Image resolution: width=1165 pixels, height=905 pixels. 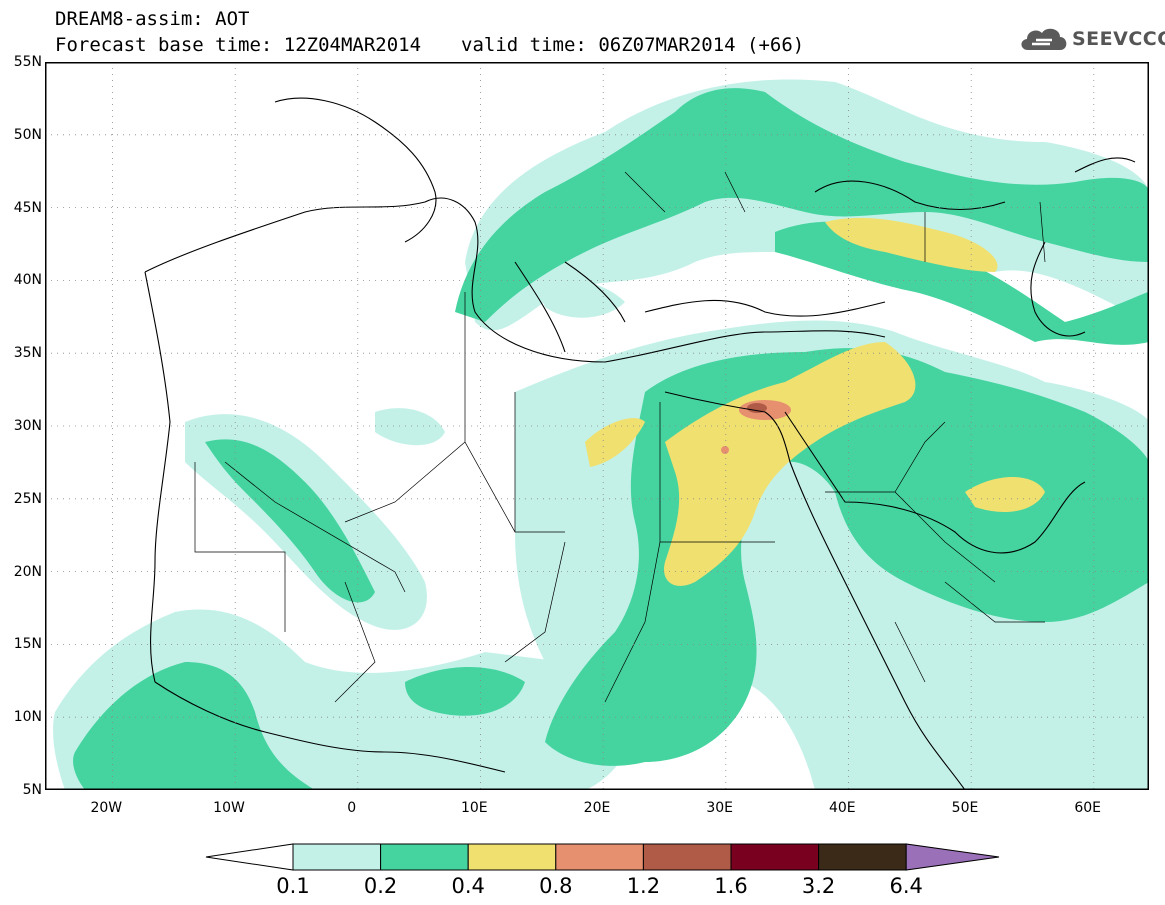 What do you see at coordinates (27, 498) in the screenshot?
I see `lat-tick-label: 25N` at bounding box center [27, 498].